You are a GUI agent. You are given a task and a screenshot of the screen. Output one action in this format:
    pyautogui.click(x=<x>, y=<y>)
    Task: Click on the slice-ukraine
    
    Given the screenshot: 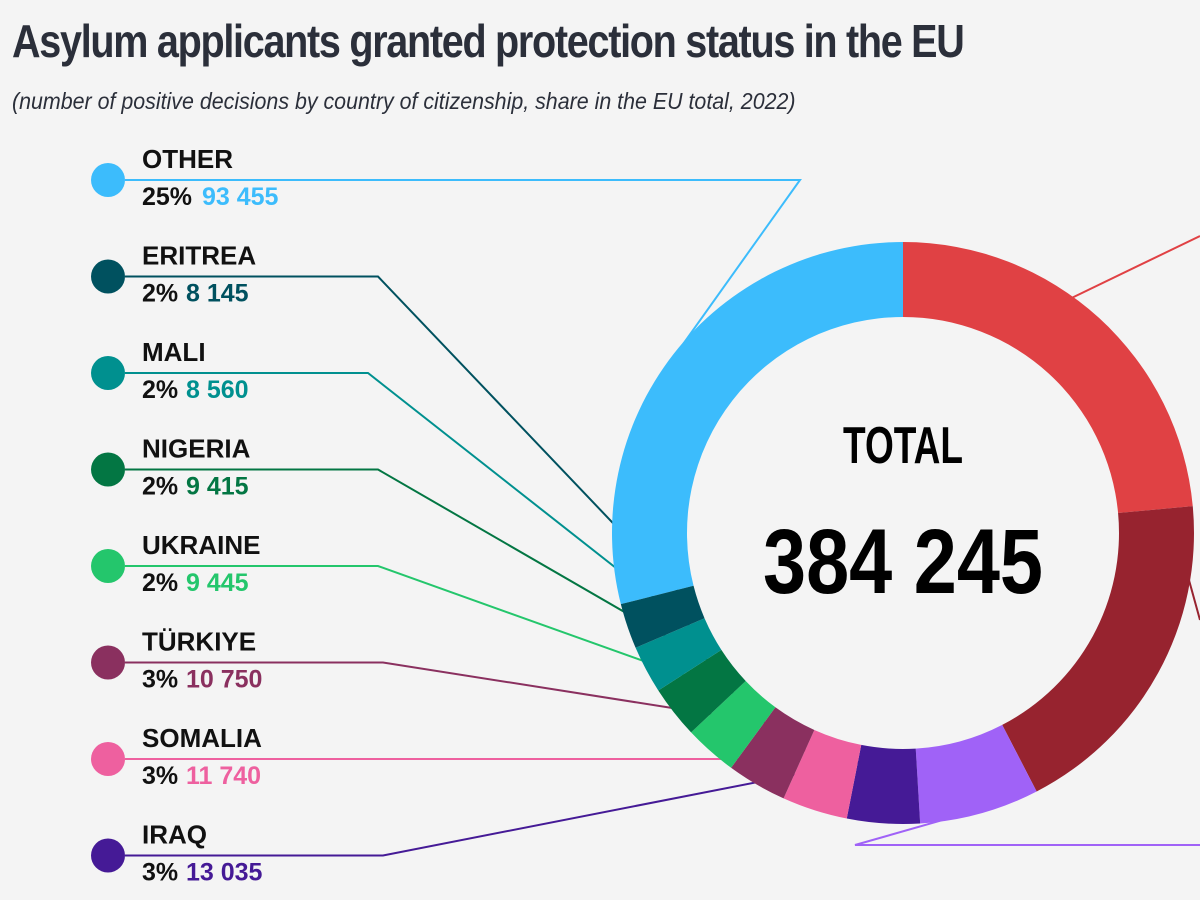 What is the action you would take?
    pyautogui.click(x=733, y=724)
    